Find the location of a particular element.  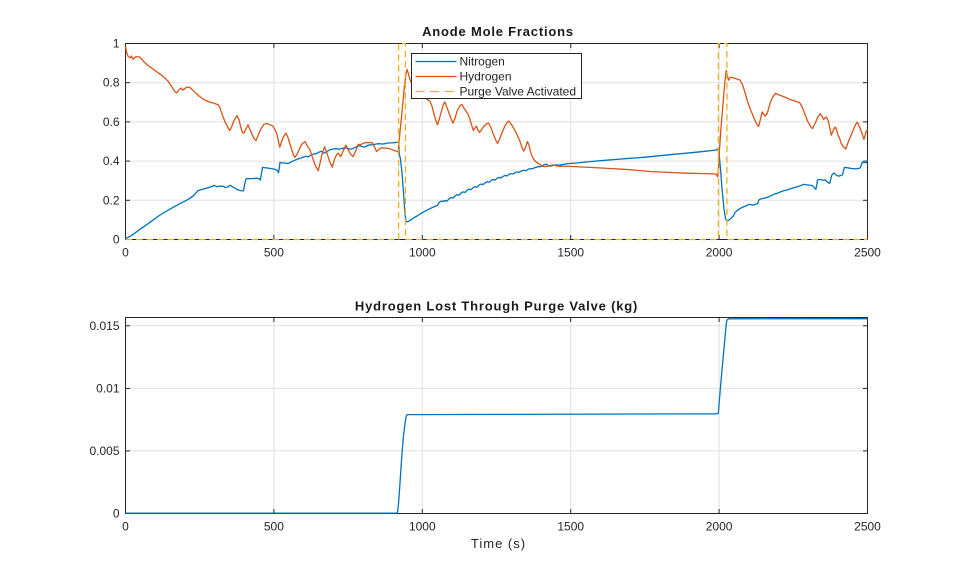

svg-text: 0.005 is located at coordinates (104, 451).